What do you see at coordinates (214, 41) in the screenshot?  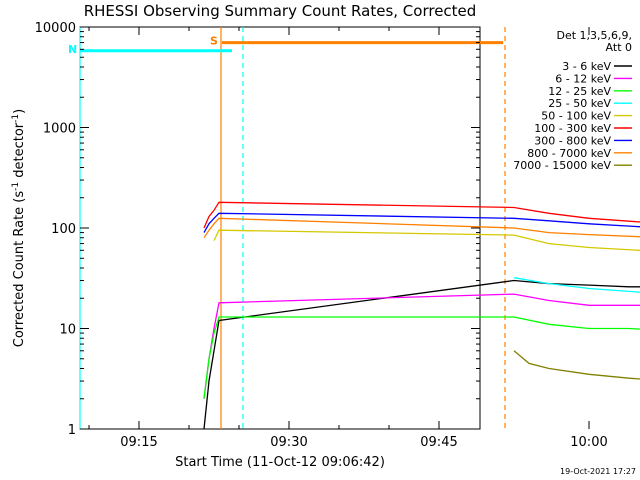 I see `flag-label: S` at bounding box center [214, 41].